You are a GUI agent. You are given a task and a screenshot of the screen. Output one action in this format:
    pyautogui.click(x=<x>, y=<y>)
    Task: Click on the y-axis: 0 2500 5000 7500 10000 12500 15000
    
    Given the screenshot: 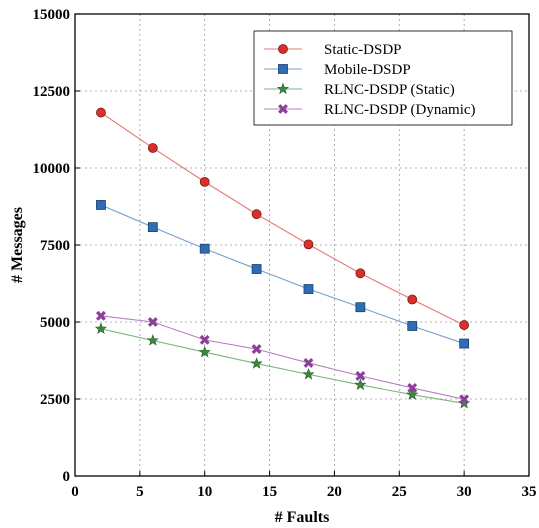 What is the action you would take?
    pyautogui.click(x=56, y=246)
    